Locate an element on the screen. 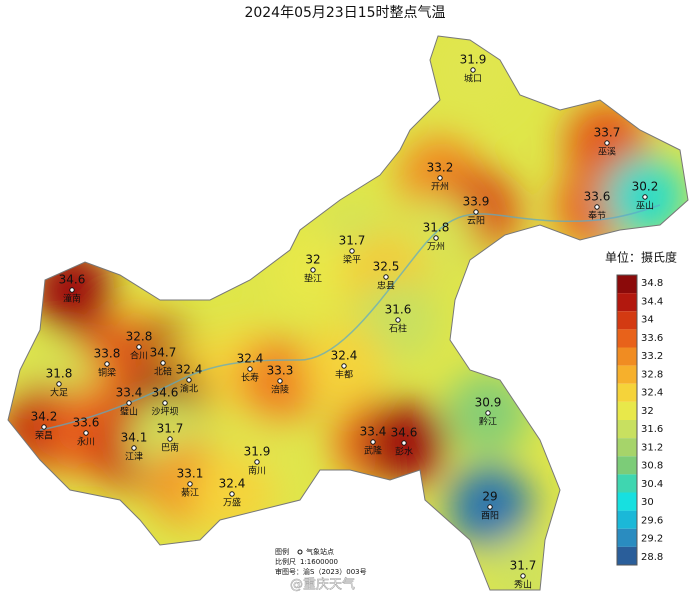 The image size is (690, 602). station-name: 开州 is located at coordinates (440, 187).